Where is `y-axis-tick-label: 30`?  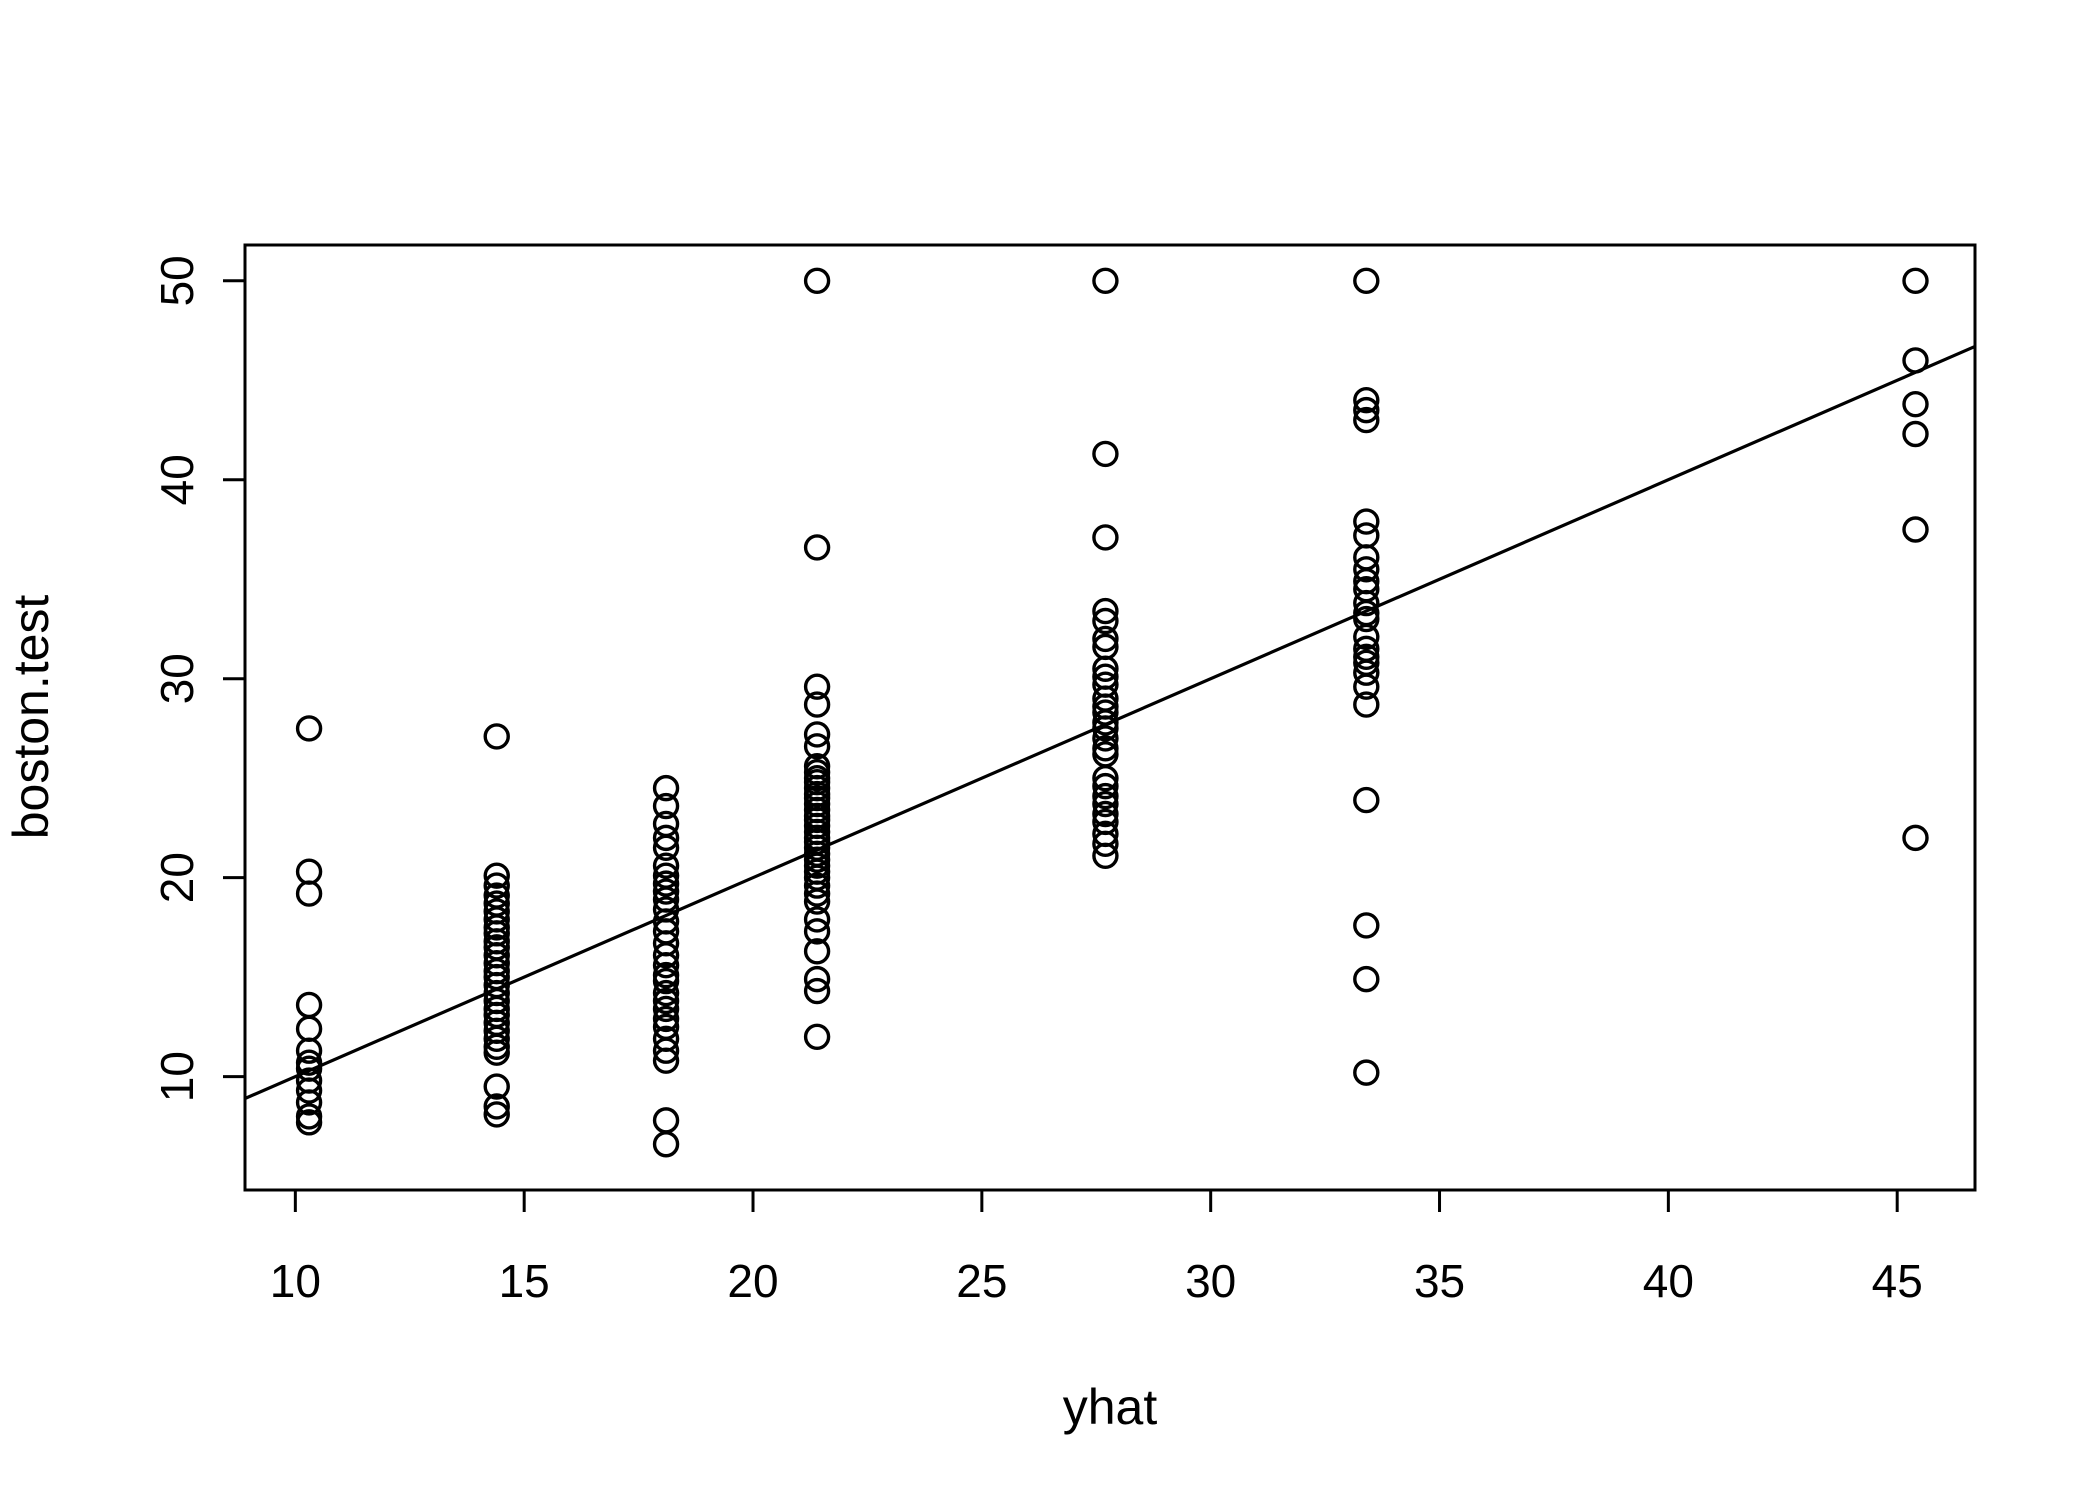
y-axis-tick-label: 30 is located at coordinates (177, 678).